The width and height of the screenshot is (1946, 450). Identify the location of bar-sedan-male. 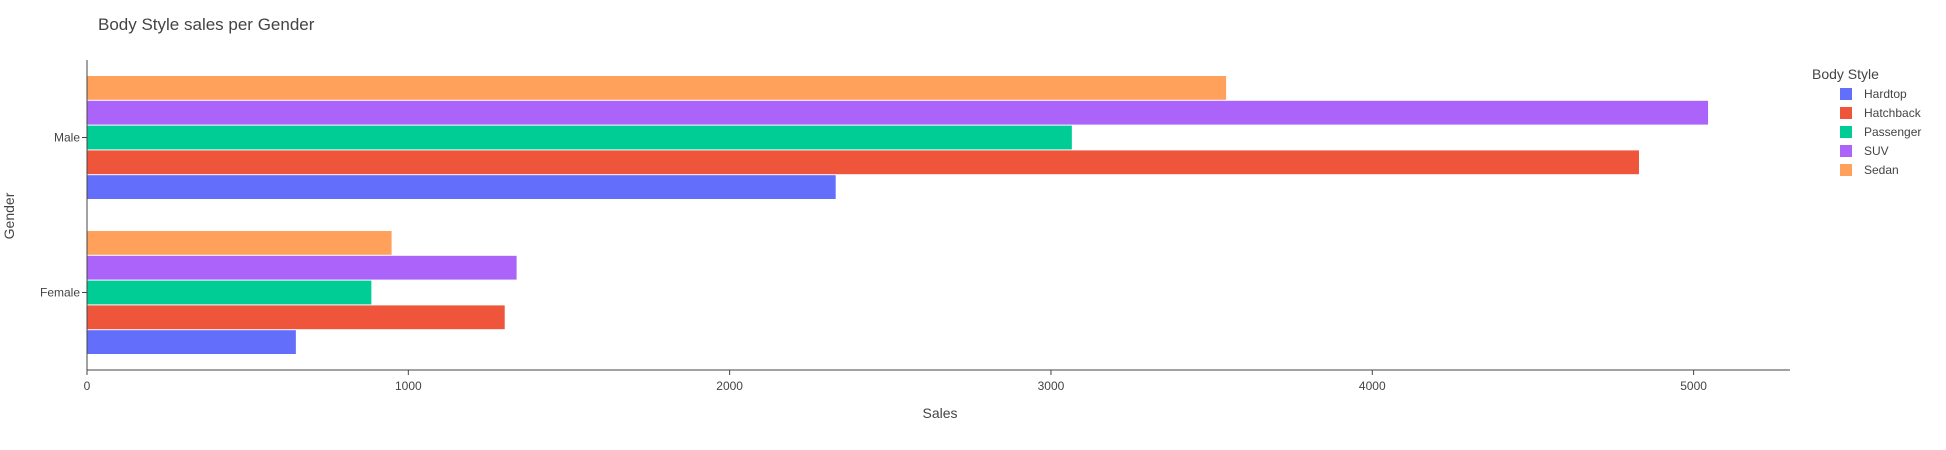
(657, 88).